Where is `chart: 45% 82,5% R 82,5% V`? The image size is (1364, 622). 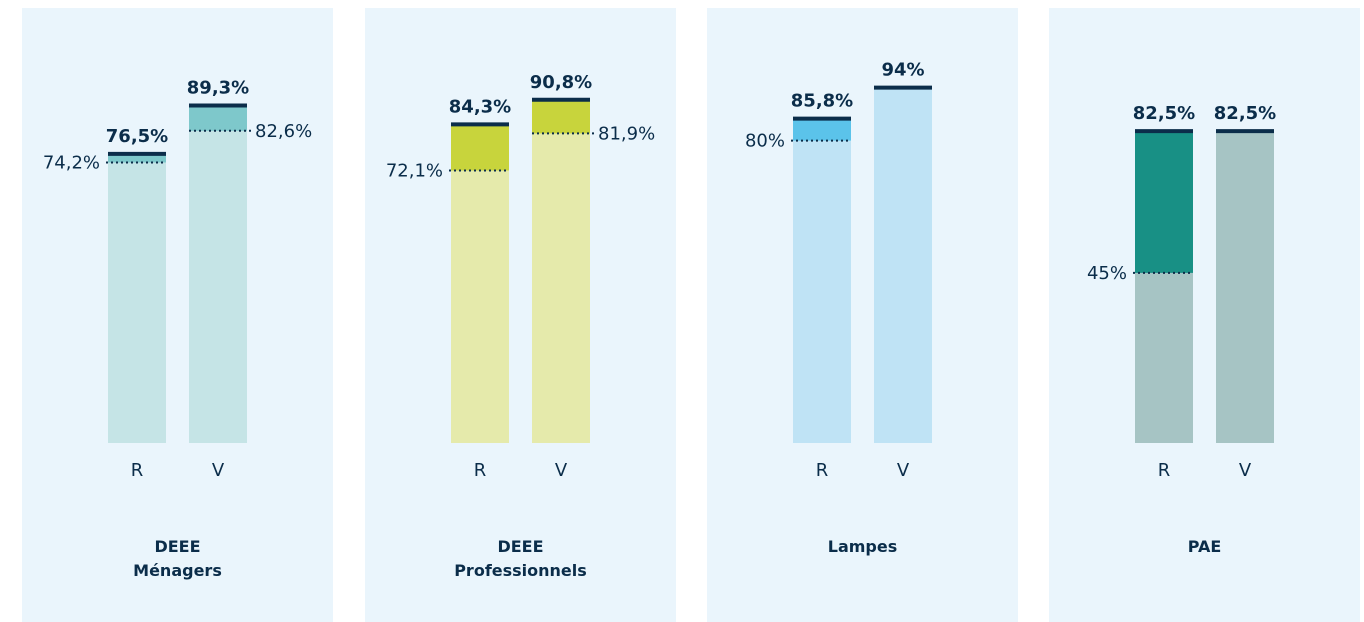
chart: 45% 82,5% R 82,5% V is located at coordinates (1181, 292).